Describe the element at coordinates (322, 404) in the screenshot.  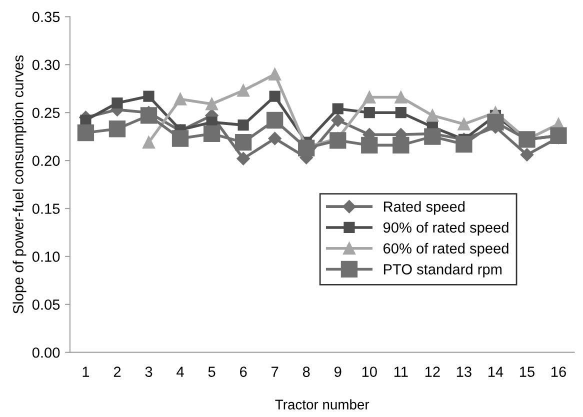
I see `x-axis-title: Tractor number` at that location.